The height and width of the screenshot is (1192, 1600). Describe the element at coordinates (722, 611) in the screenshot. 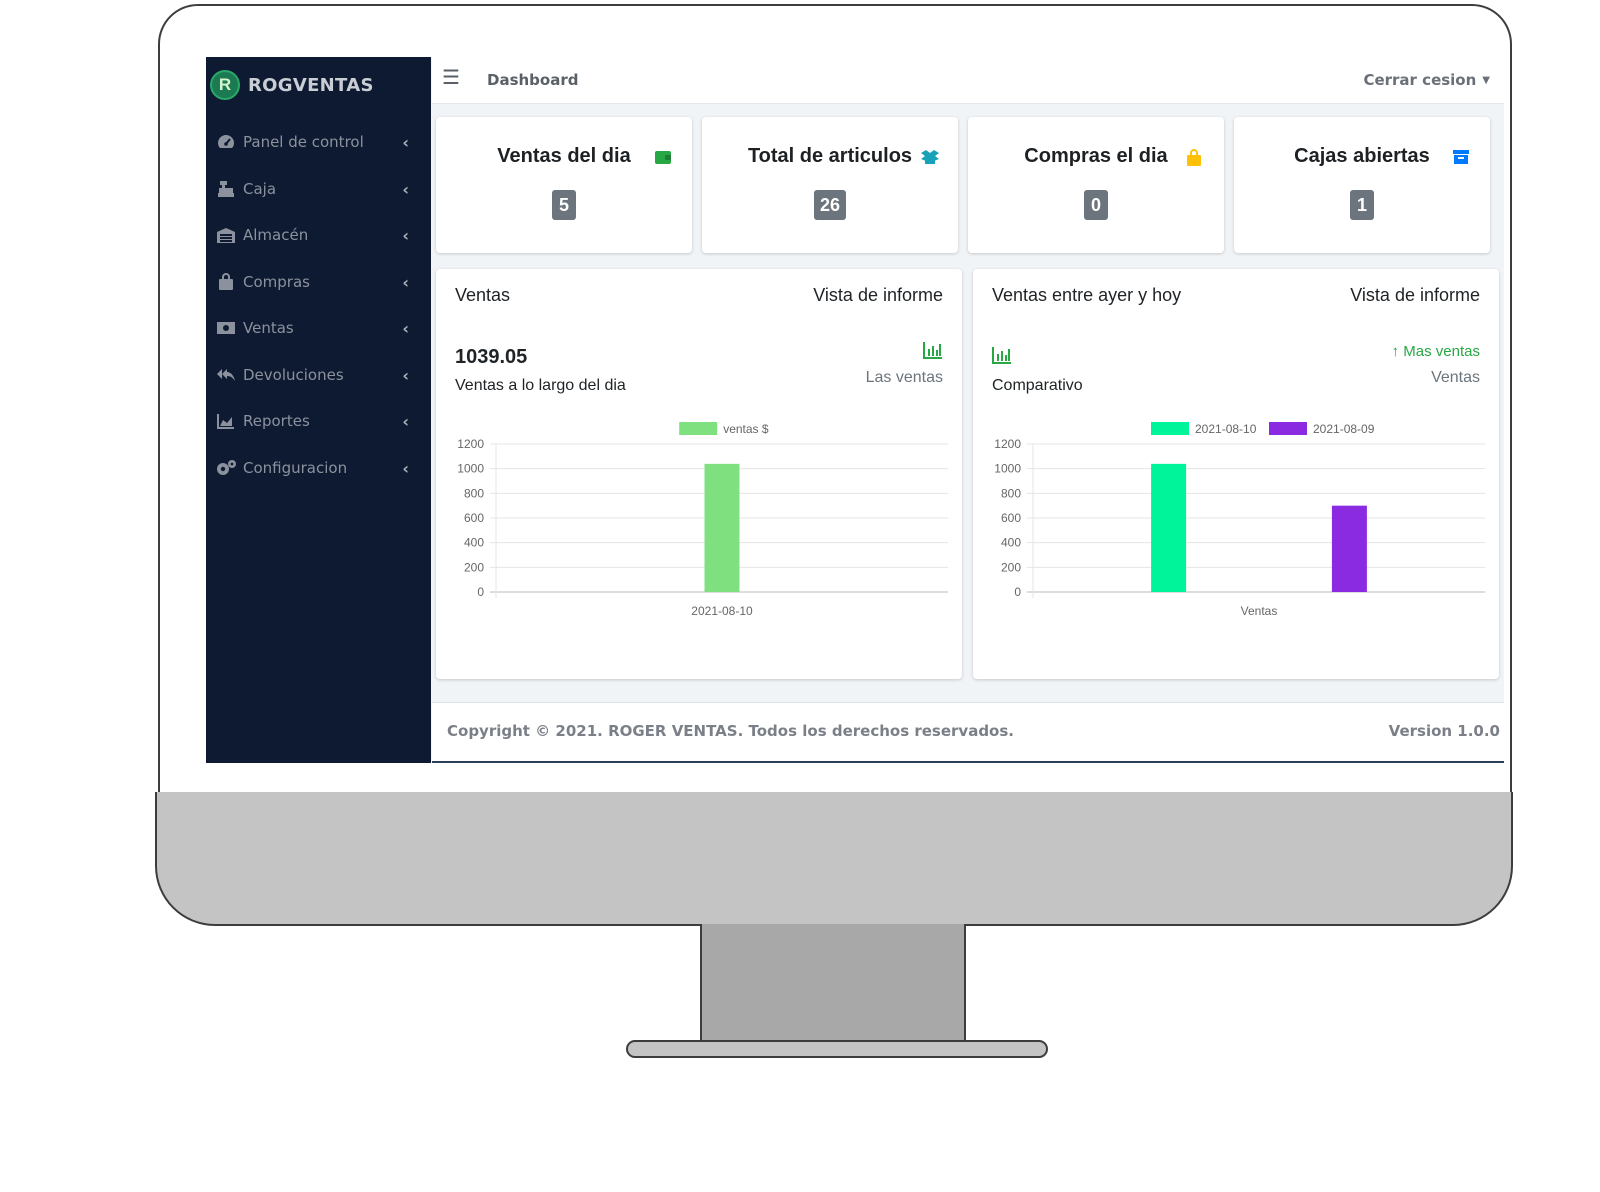

I see `x-tick-label: 2021-08-10` at that location.